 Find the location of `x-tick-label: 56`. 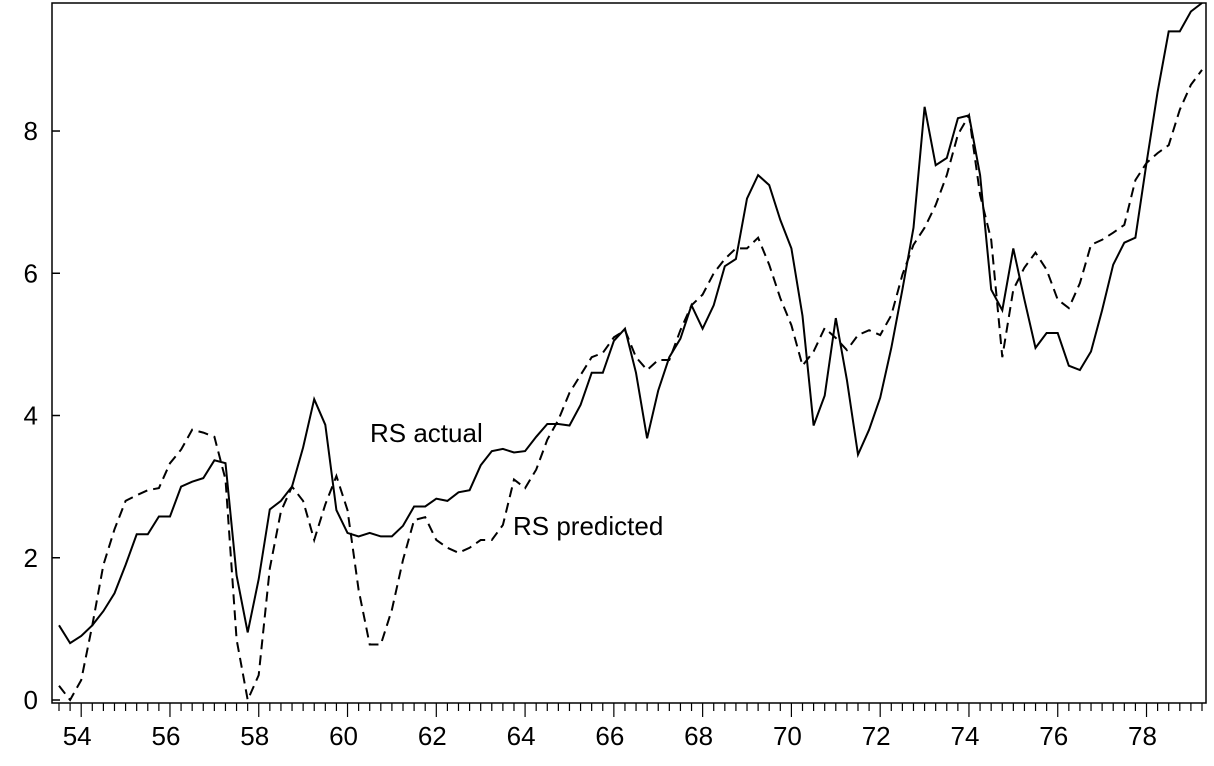

x-tick-label: 56 is located at coordinates (166, 736).